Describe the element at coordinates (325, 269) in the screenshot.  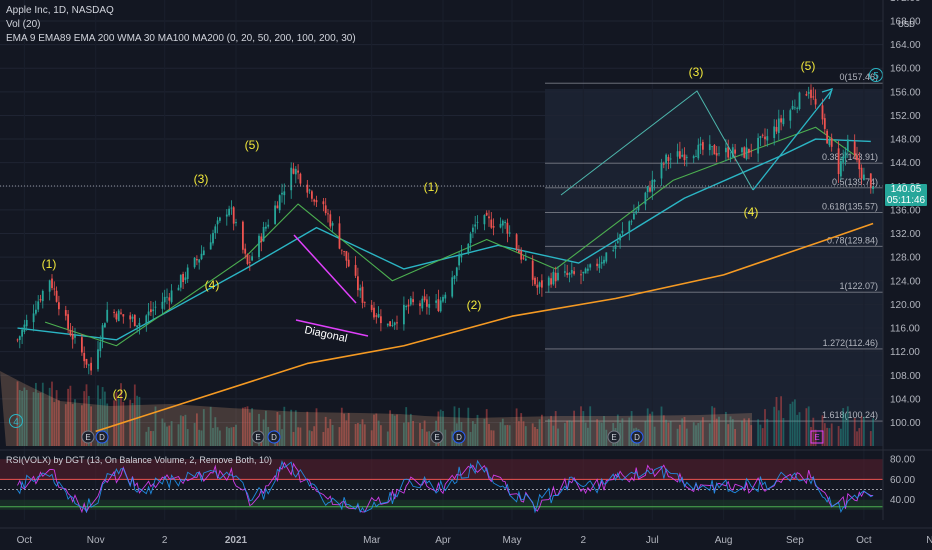
I see `diagonal-upper` at that location.